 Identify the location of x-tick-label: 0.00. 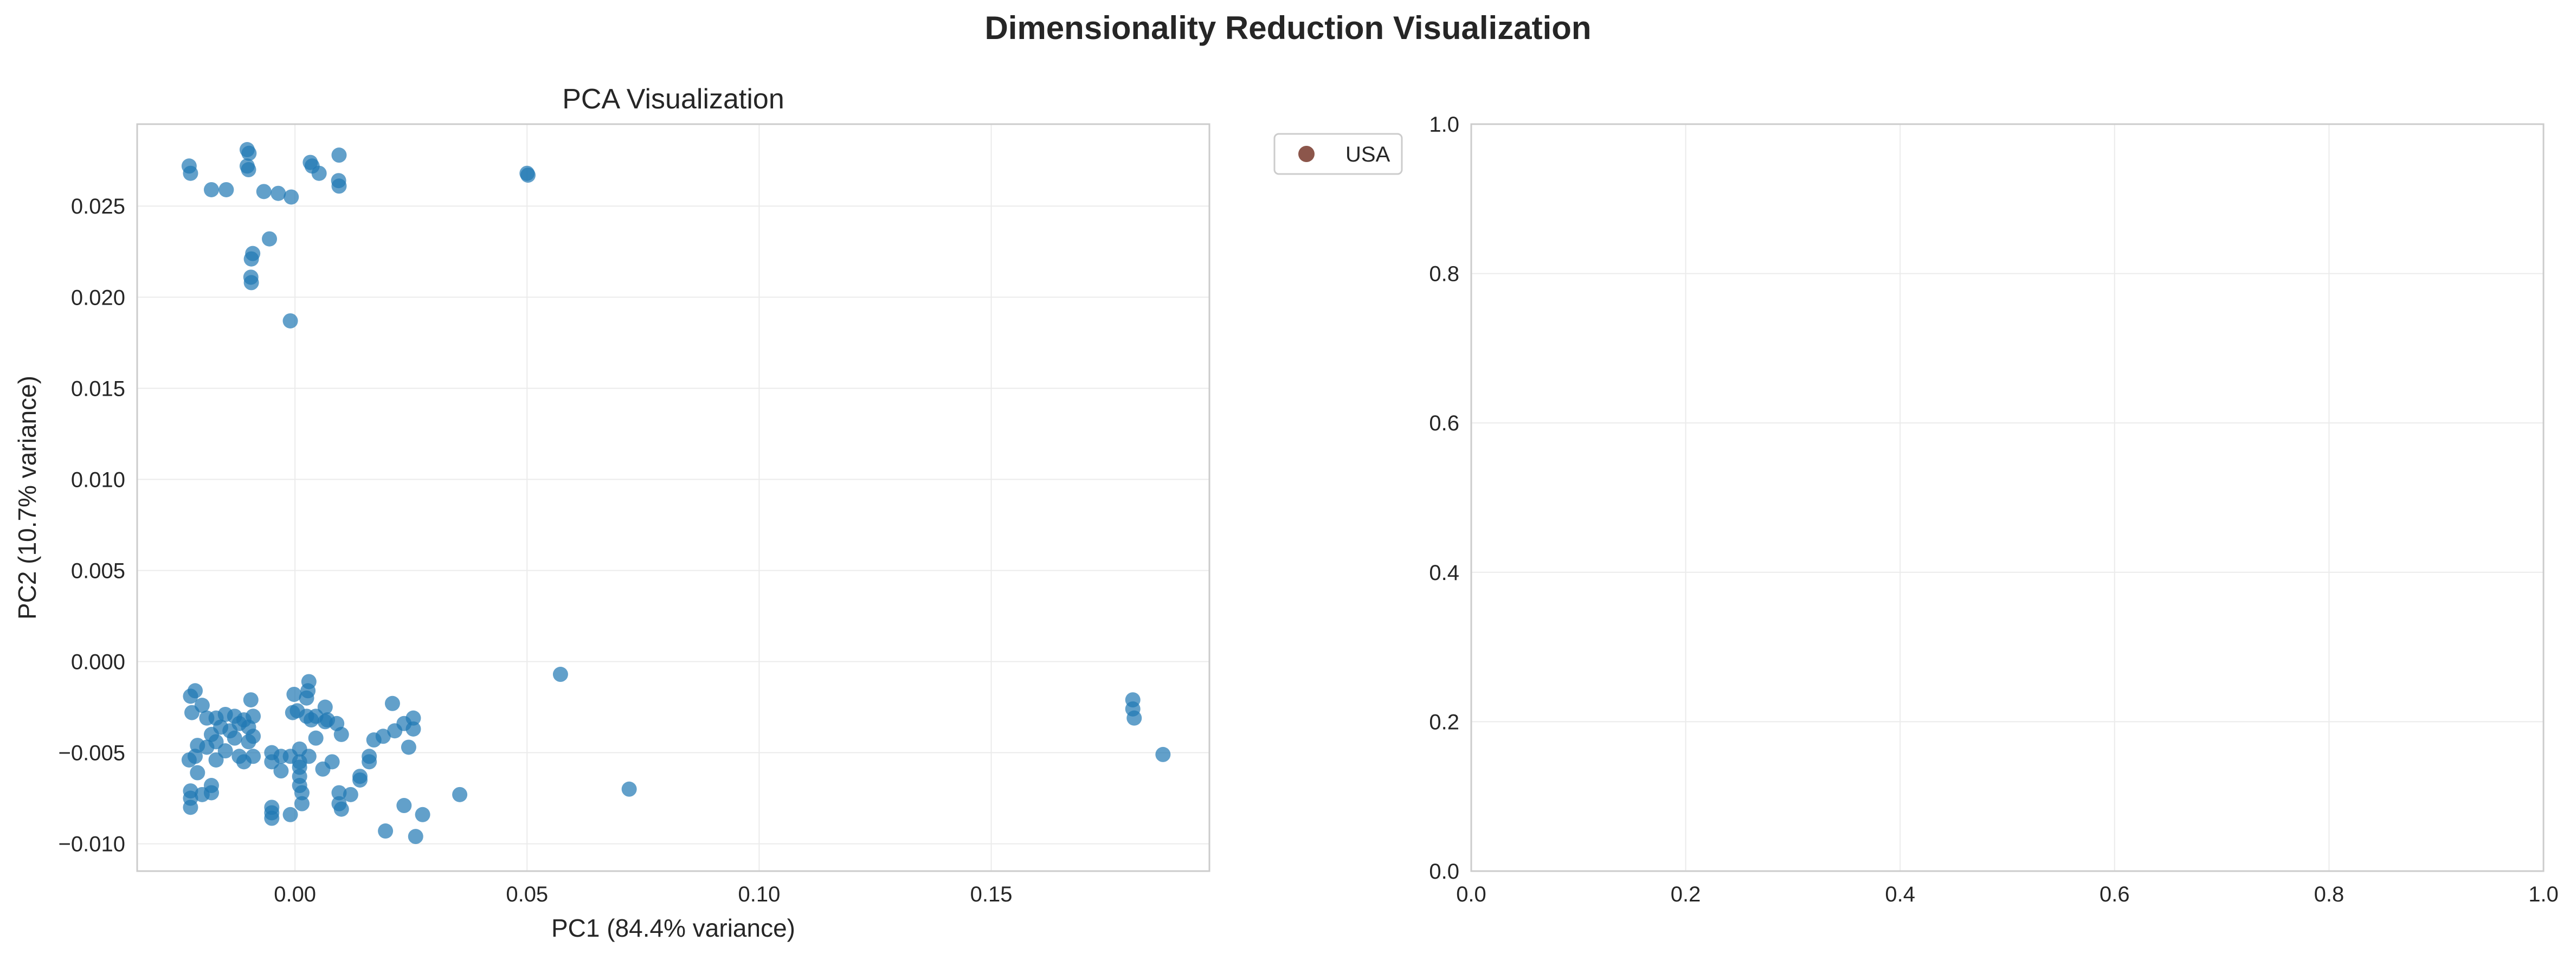
(295, 894).